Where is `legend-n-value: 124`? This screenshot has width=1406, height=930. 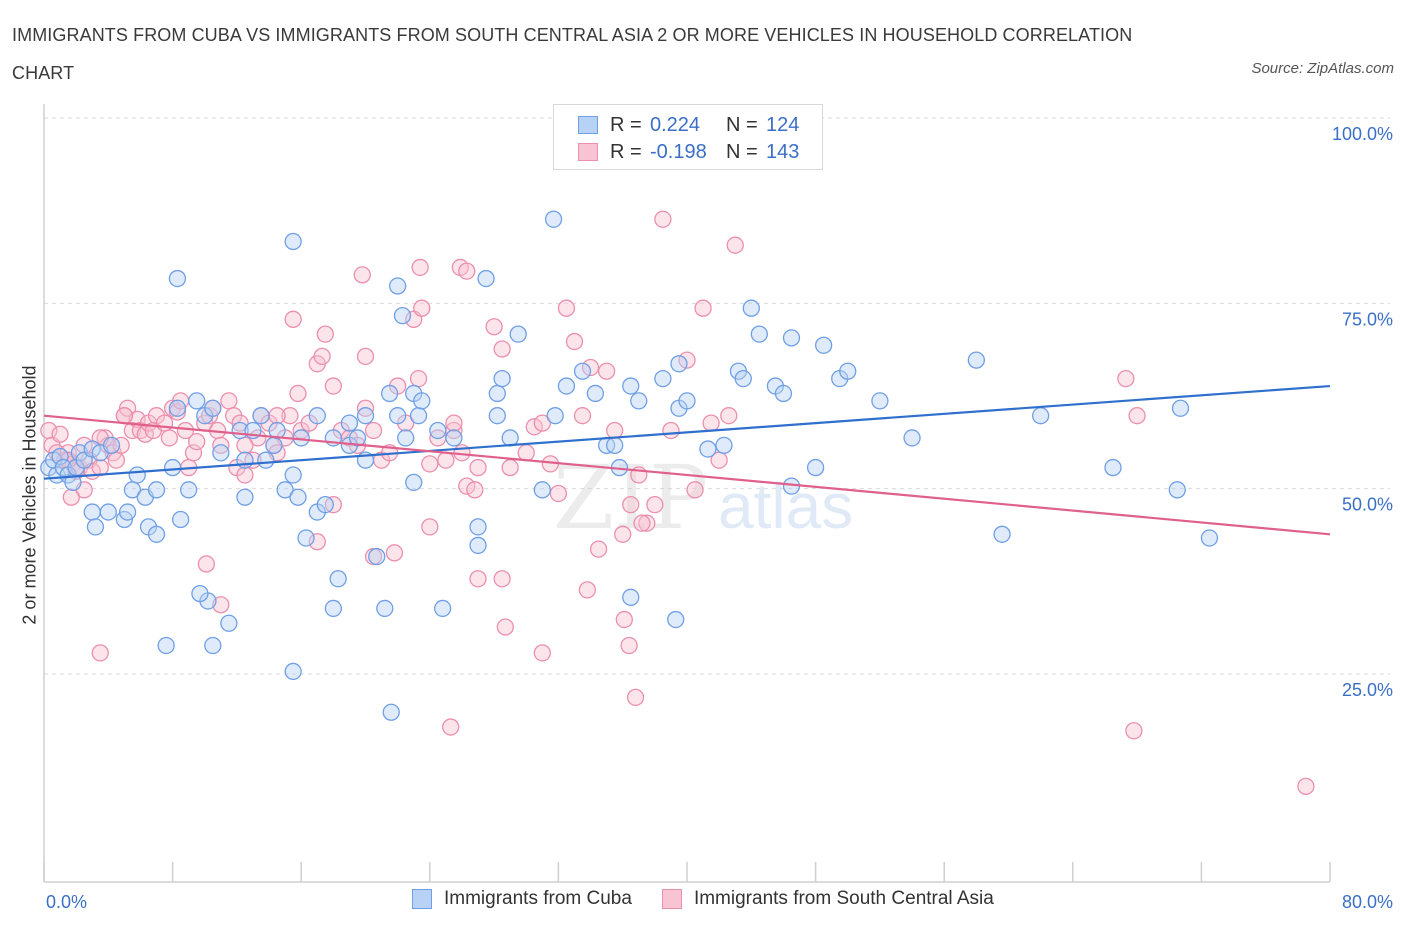
legend-n-value: 124 is located at coordinates (783, 124).